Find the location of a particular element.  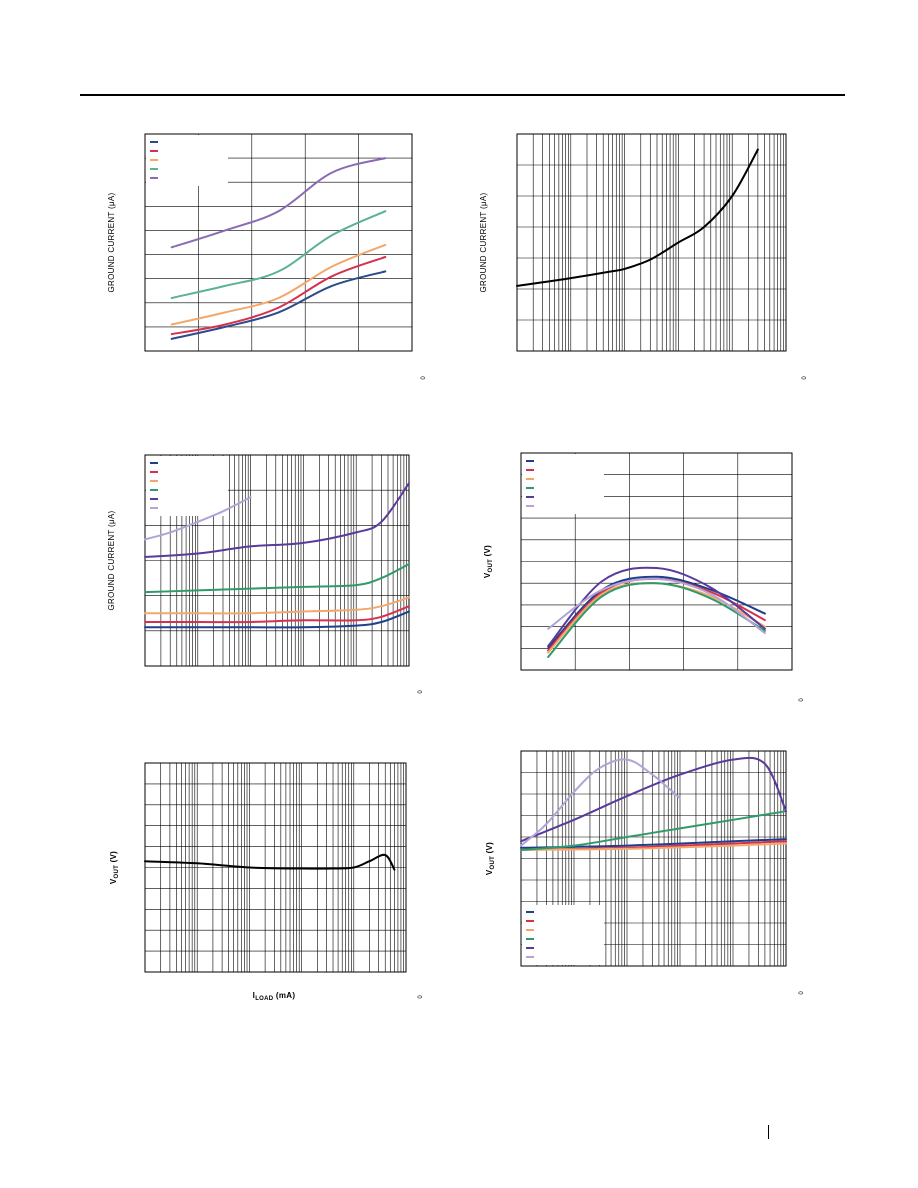

page-footer-mark is located at coordinates (768, 1132).